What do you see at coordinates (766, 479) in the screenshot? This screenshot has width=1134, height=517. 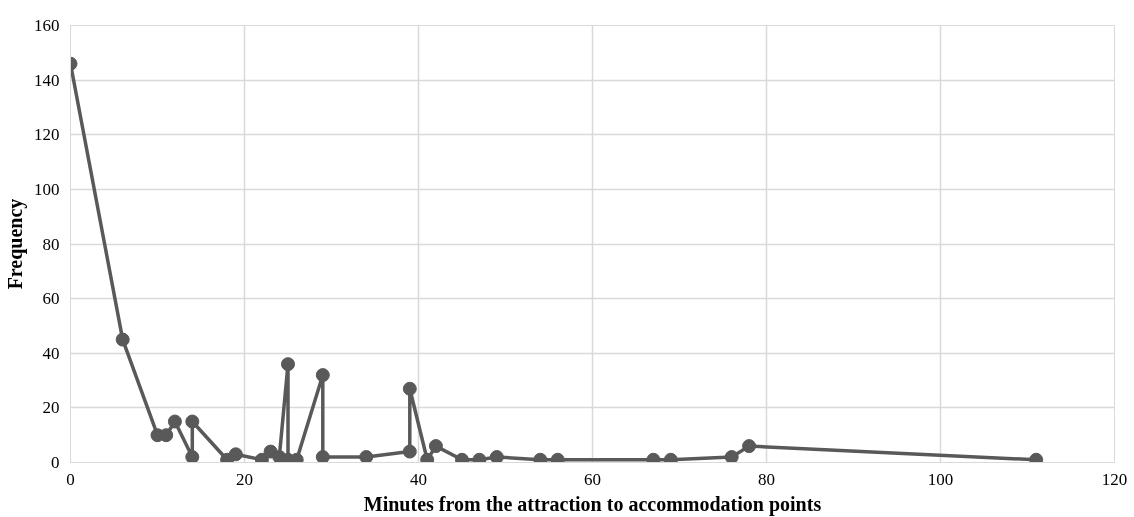 I see `x-tick-label: 80` at bounding box center [766, 479].